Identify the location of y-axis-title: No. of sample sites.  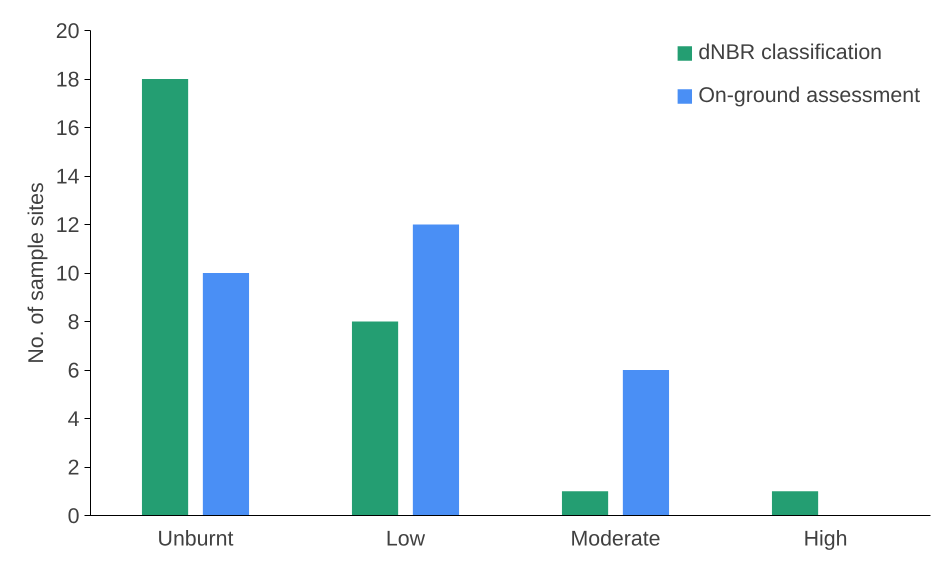
(36, 273).